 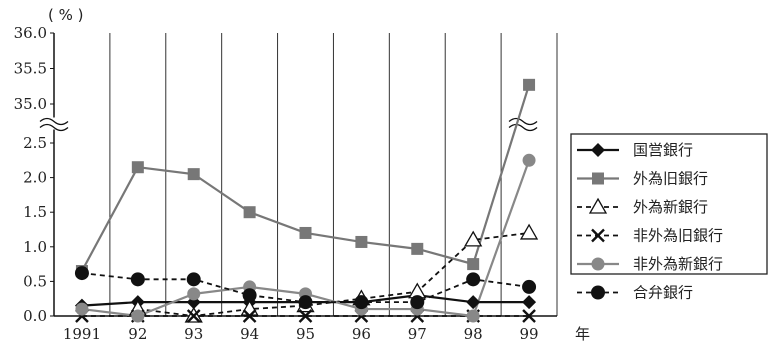 I want to click on y-tick-label: 36.0, so click(x=30, y=33).